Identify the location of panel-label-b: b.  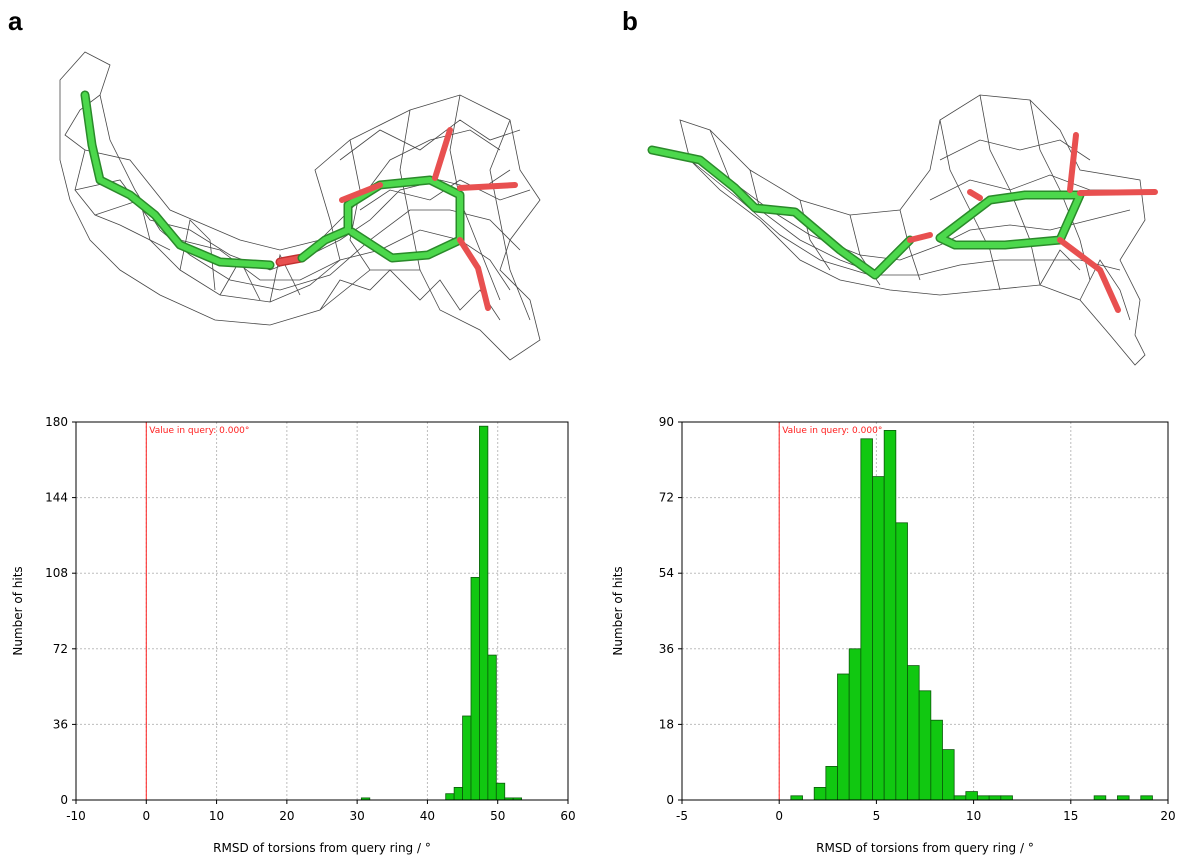
(630, 21).